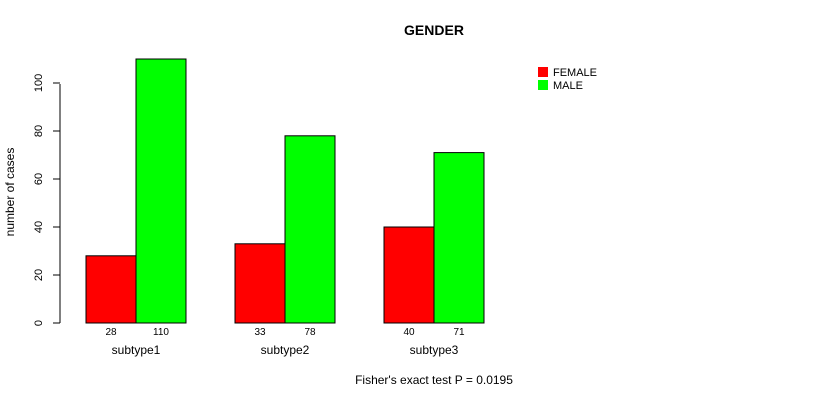 Image resolution: width=840 pixels, height=400 pixels. I want to click on y-axis: 0 20 40 60 80 100, so click(47, 200).